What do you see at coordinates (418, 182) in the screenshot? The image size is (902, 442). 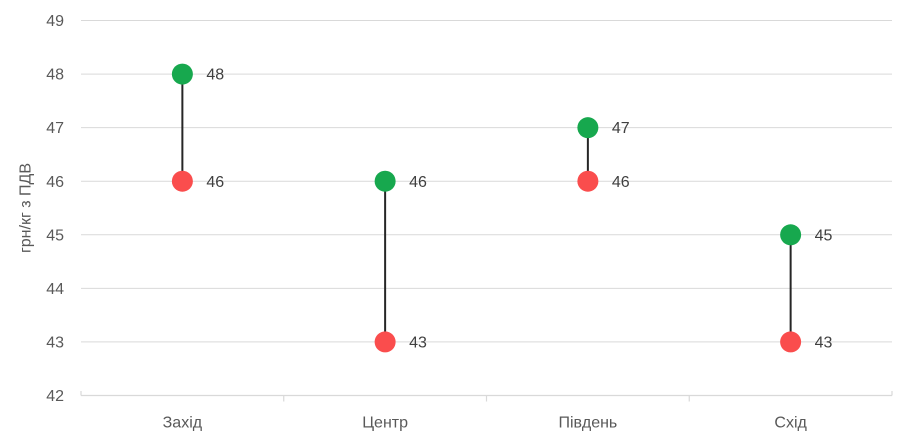 I see `data-label-green: 46` at bounding box center [418, 182].